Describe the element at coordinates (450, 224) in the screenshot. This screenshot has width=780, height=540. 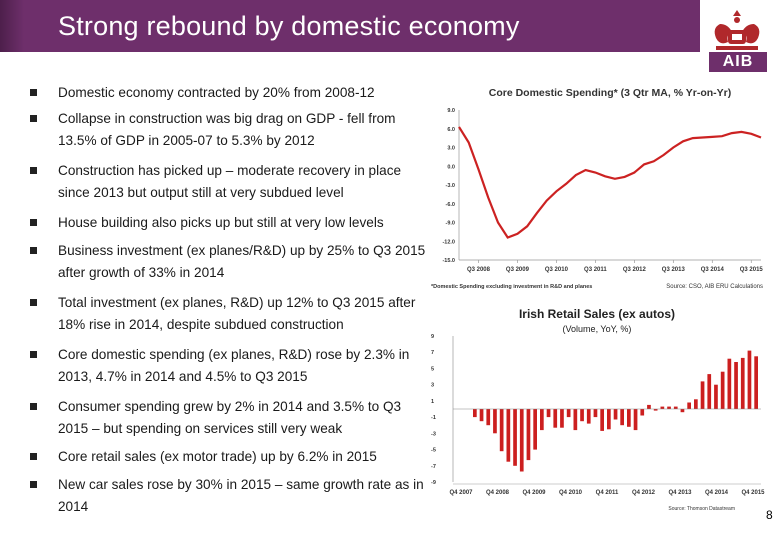
I see `chart1-y-tick-label: -9.0` at that location.